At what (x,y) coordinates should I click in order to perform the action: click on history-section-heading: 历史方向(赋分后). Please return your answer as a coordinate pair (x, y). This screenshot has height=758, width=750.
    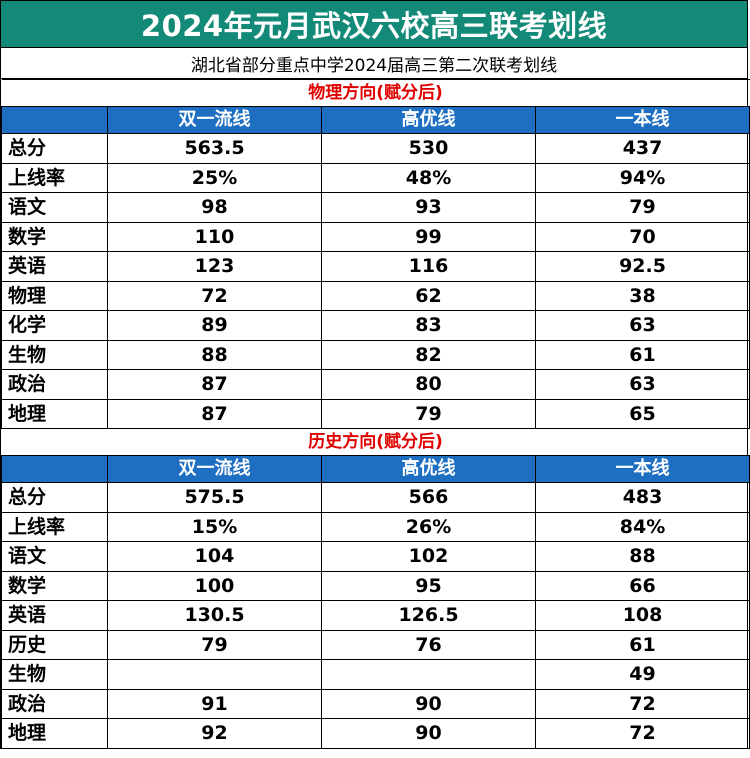
    Looking at the image, I should click on (375, 442).